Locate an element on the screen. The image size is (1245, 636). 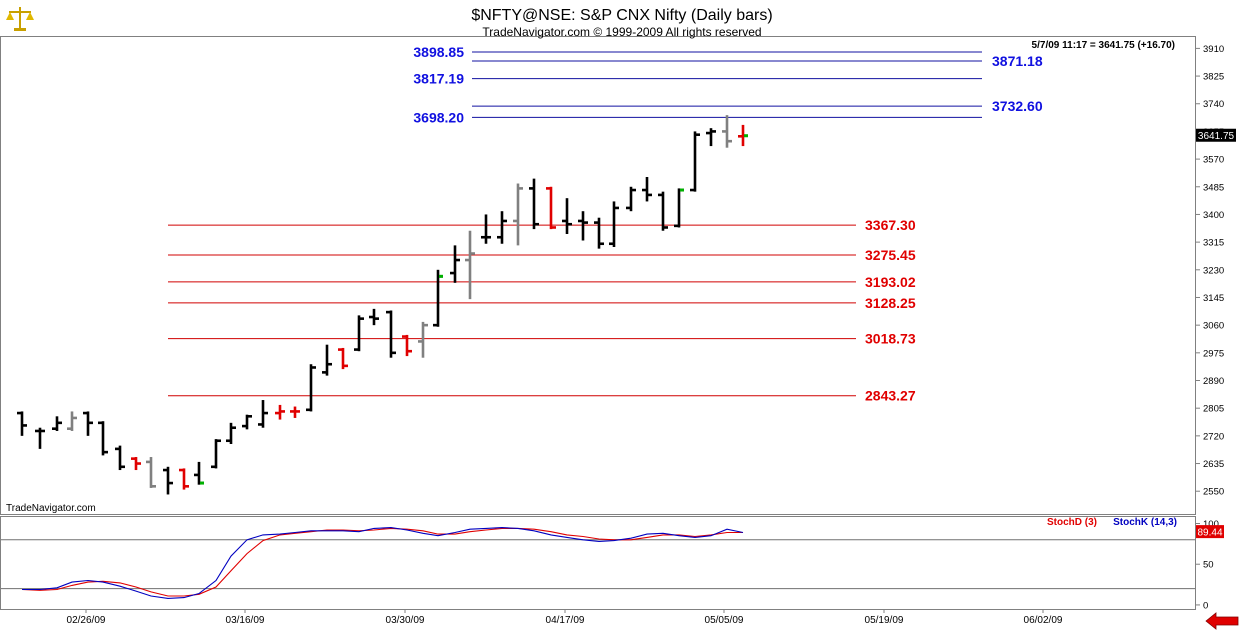
stochastic-series-line is located at coordinates (383, 563).